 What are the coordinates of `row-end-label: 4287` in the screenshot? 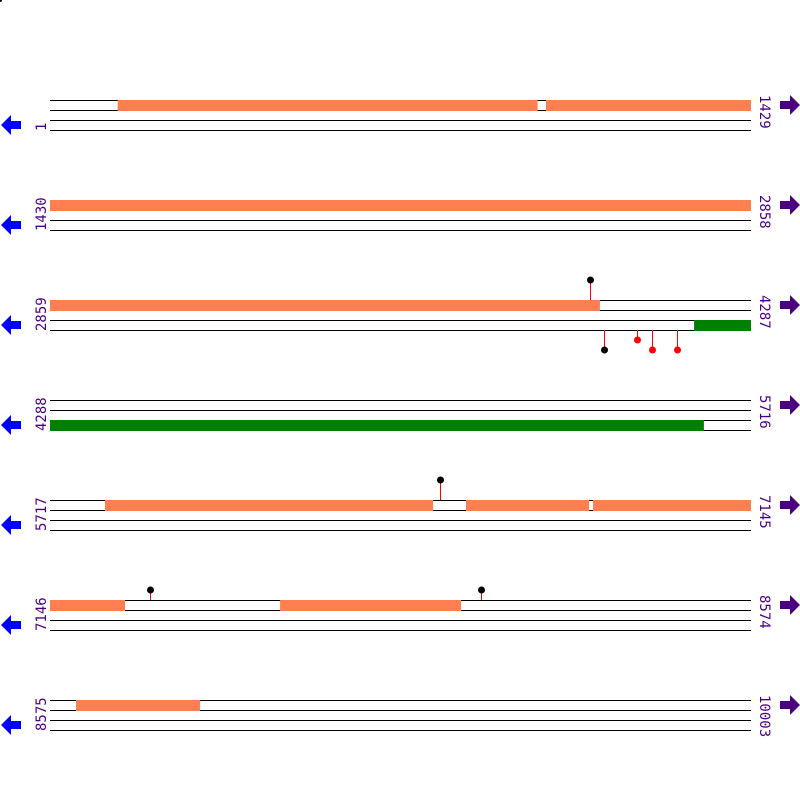 It's located at (764, 312).